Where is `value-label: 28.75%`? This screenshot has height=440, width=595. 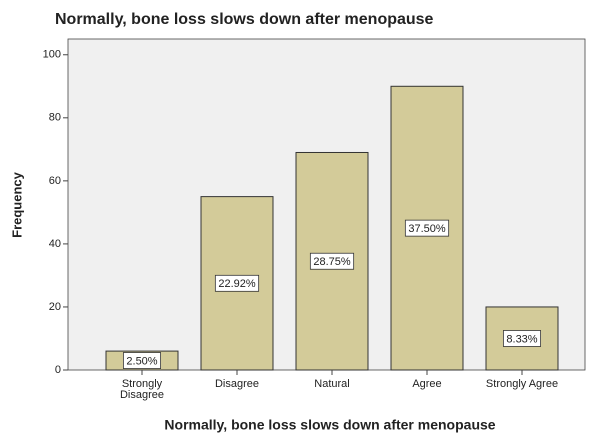
value-label: 28.75% is located at coordinates (332, 262).